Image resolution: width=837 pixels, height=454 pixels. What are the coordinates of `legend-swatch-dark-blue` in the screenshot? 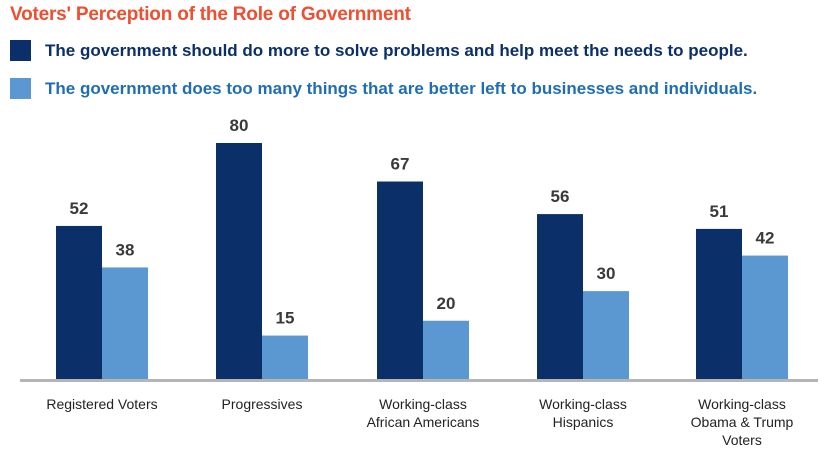 It's located at (20, 50).